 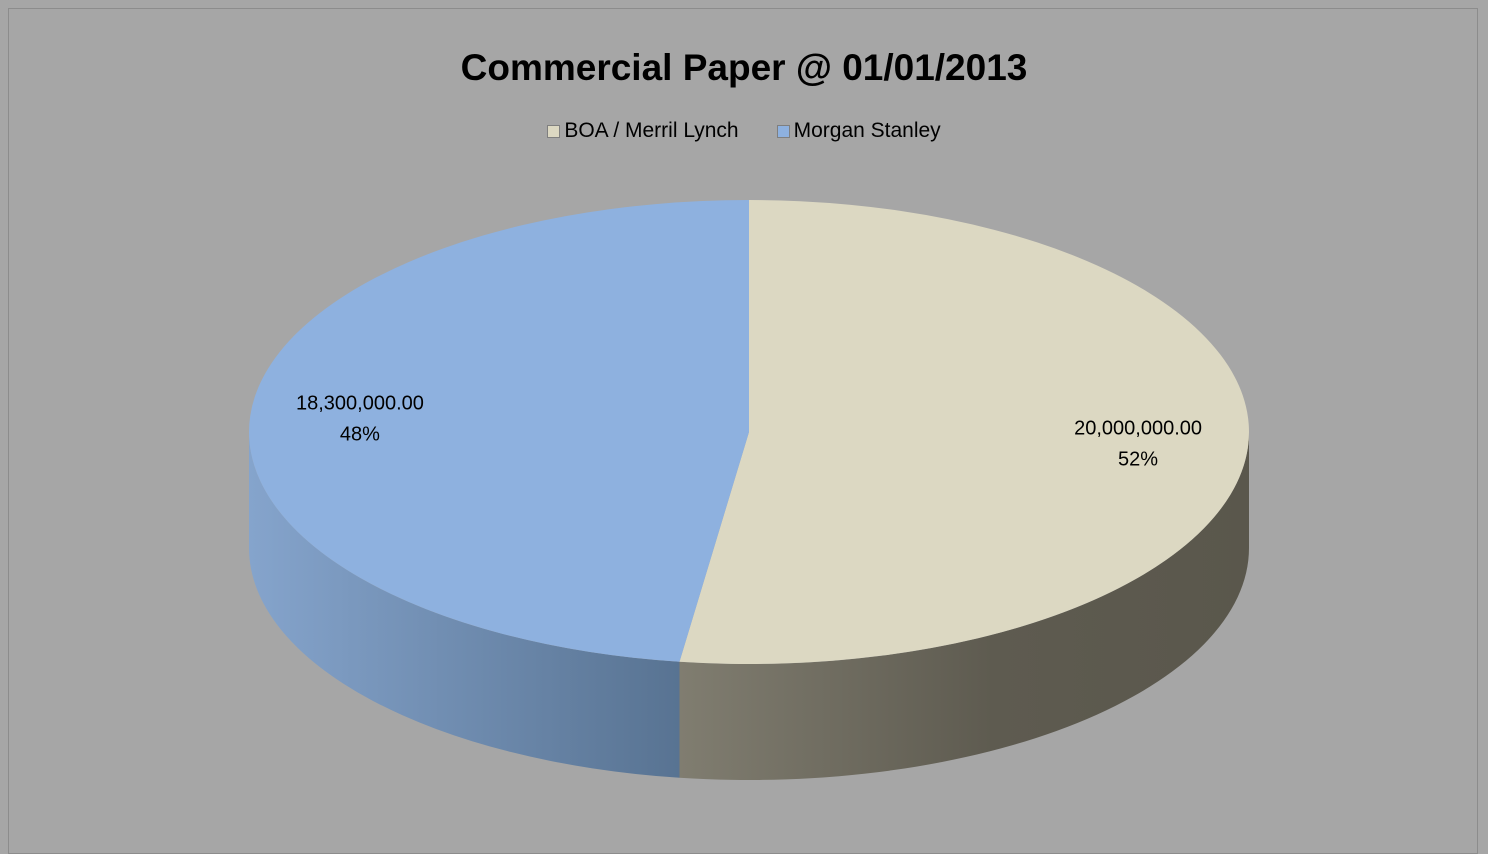 What do you see at coordinates (744, 131) in the screenshot?
I see `legend: BOA / Merril Lynch Morgan Stanley` at bounding box center [744, 131].